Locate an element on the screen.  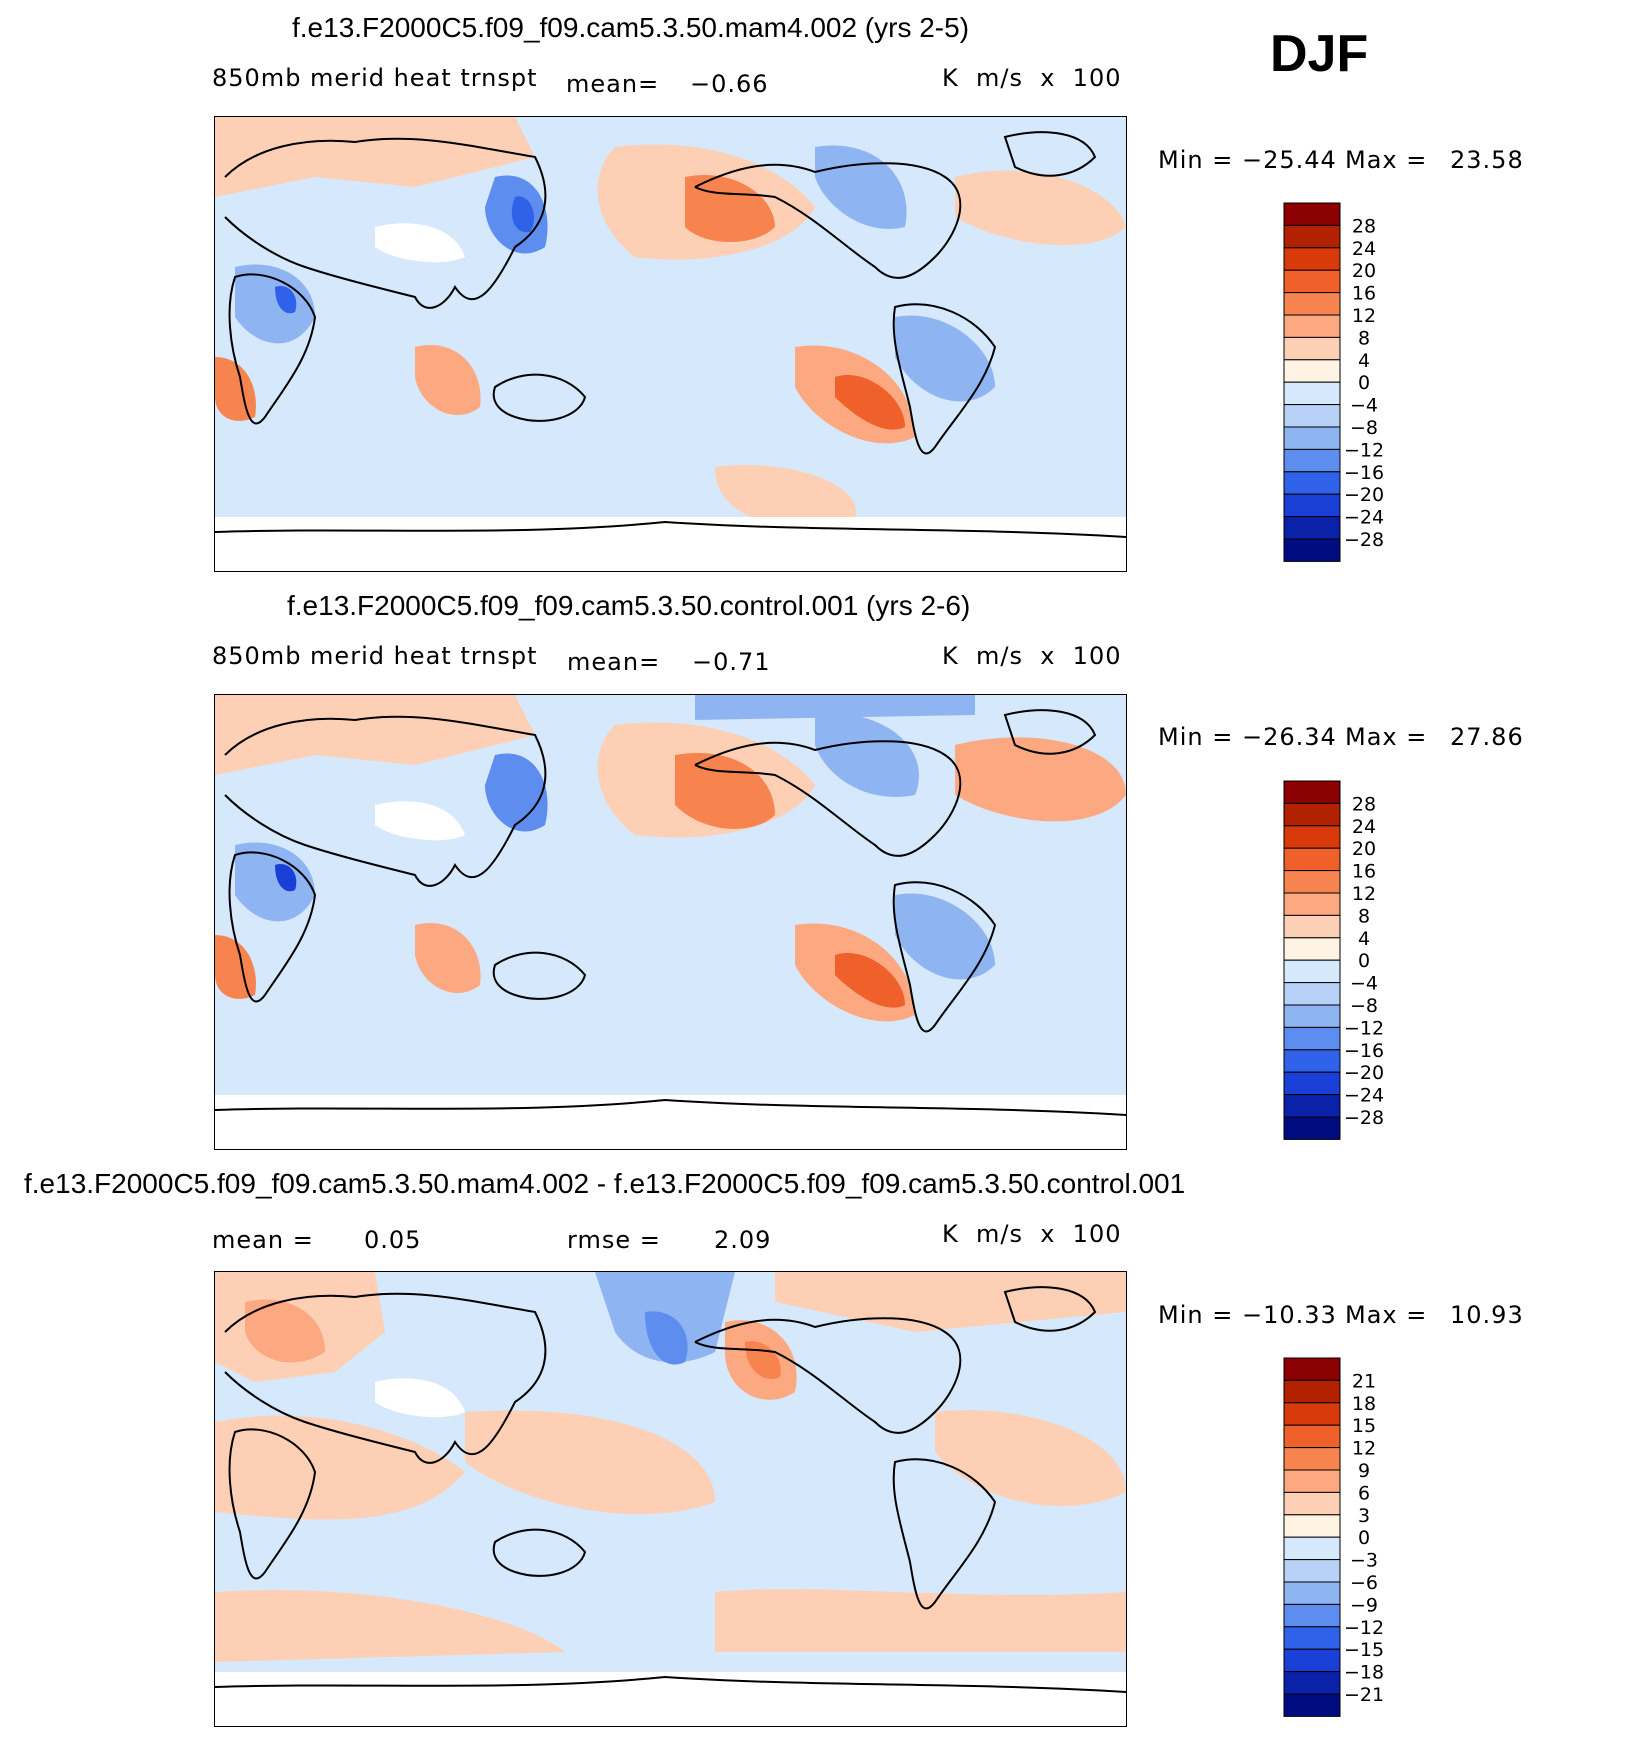
colorbar-tick-label: −18 is located at coordinates (1364, 1673).